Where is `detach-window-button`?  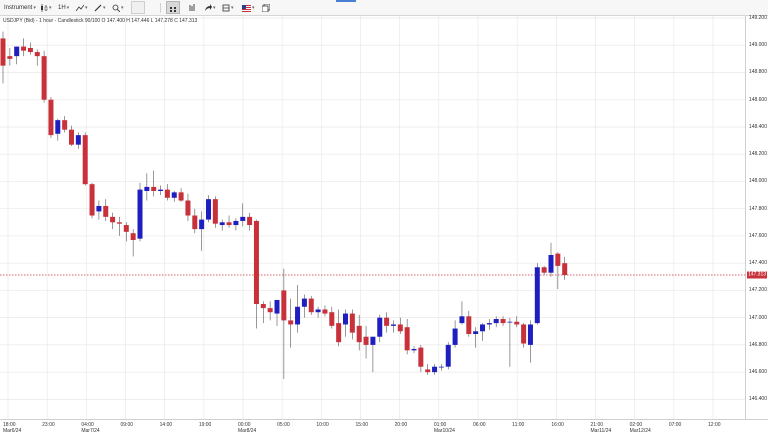 detach-window-button is located at coordinates (266, 8).